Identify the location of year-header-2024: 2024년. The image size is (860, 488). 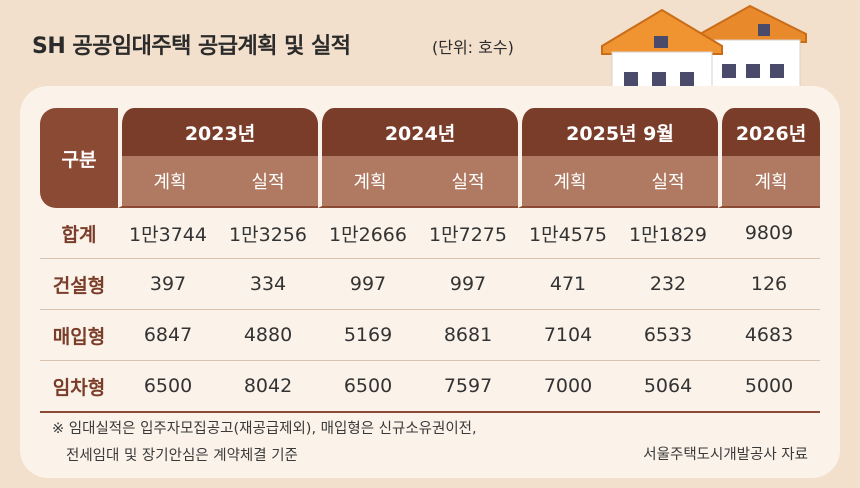
(418, 132).